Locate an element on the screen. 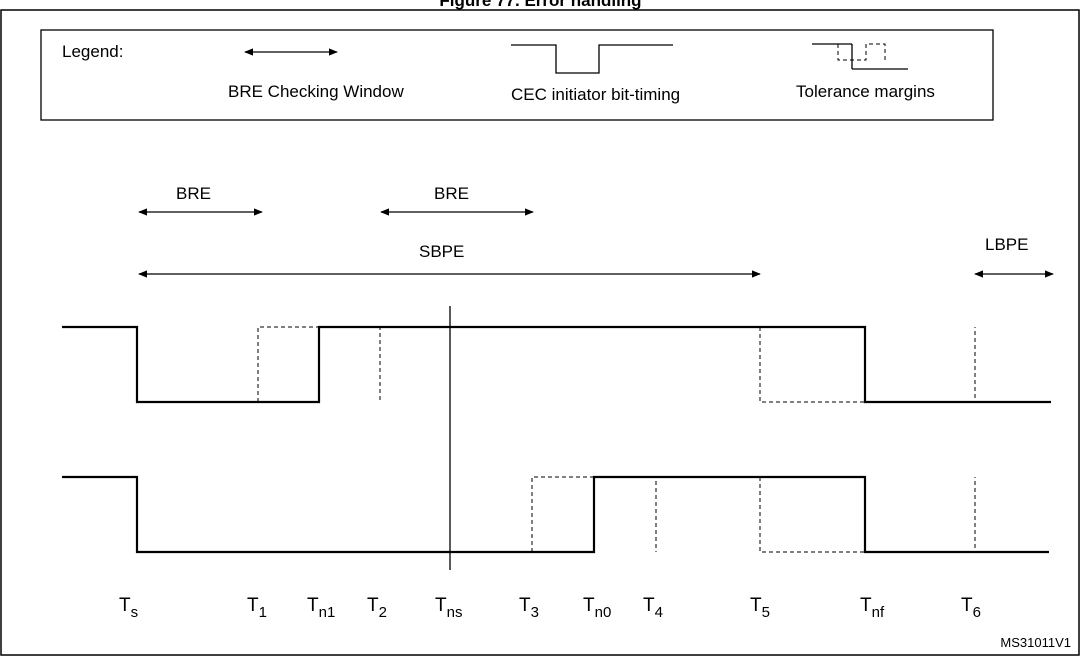 The image size is (1081, 656). time-marker-sub: s is located at coordinates (135, 612).